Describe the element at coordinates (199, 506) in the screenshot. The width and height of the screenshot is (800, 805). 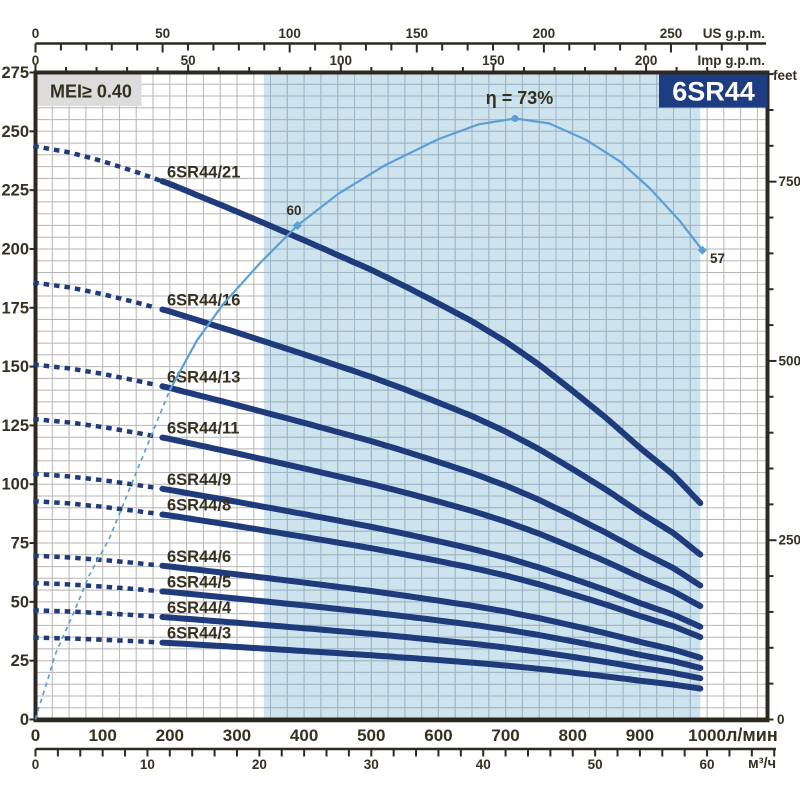
I see `series-label-6SR44-8: 6SR44/8` at that location.